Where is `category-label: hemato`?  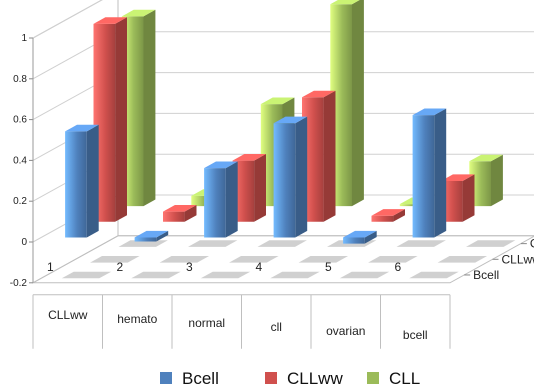 category-label: hemato is located at coordinates (137, 319).